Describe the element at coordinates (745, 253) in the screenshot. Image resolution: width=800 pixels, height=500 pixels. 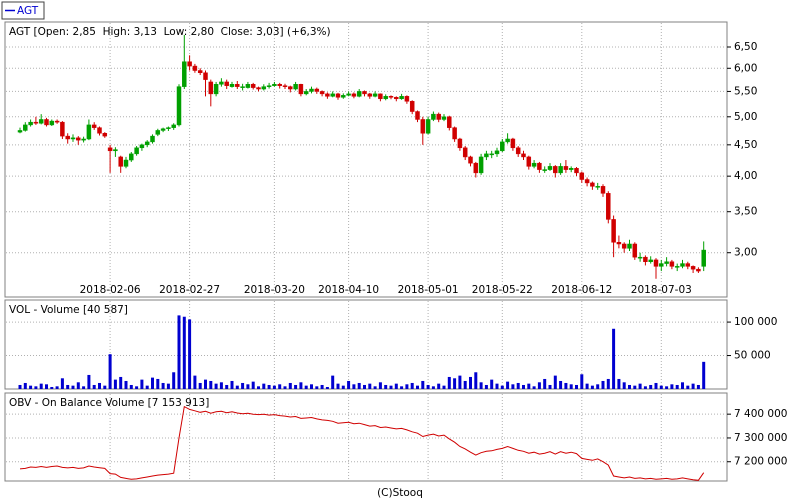
I see `y-tick-label: 3,00` at that location.